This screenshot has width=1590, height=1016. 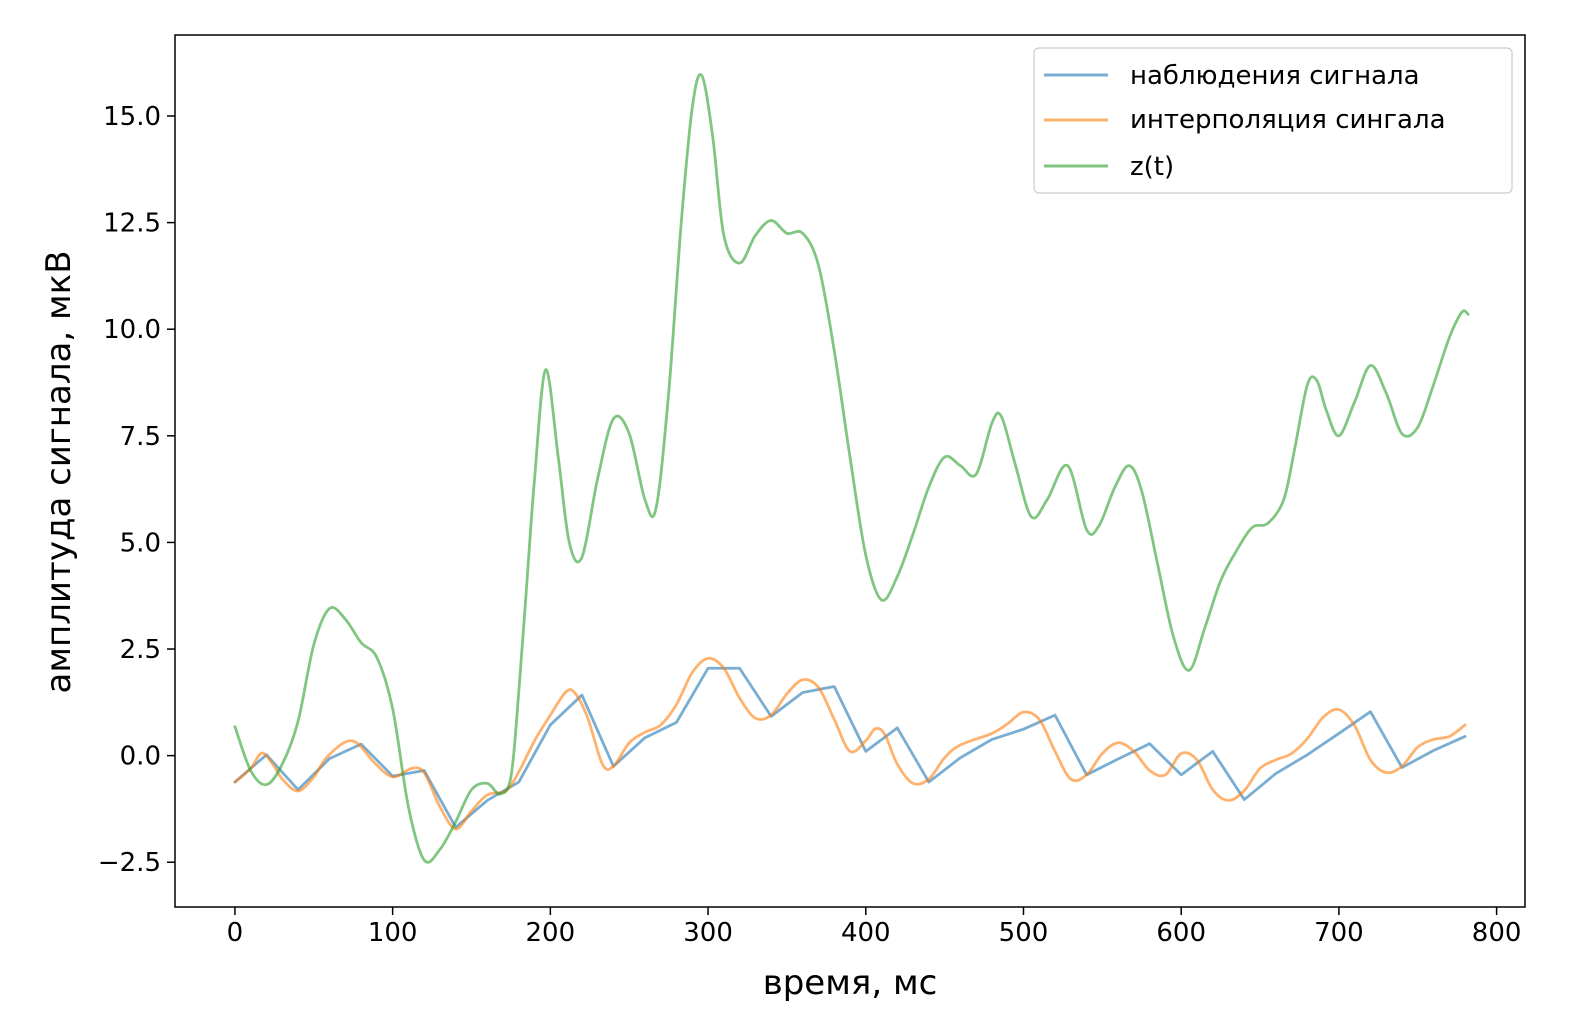 I want to click on x-tick-label: 200, so click(x=551, y=933).